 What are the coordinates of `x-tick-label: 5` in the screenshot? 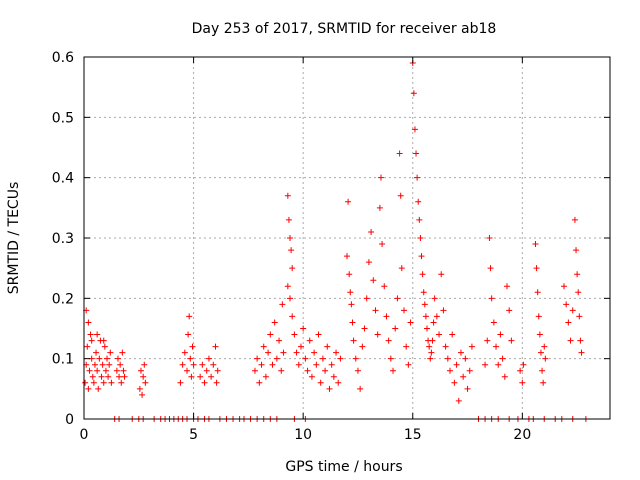 It's located at (193, 435).